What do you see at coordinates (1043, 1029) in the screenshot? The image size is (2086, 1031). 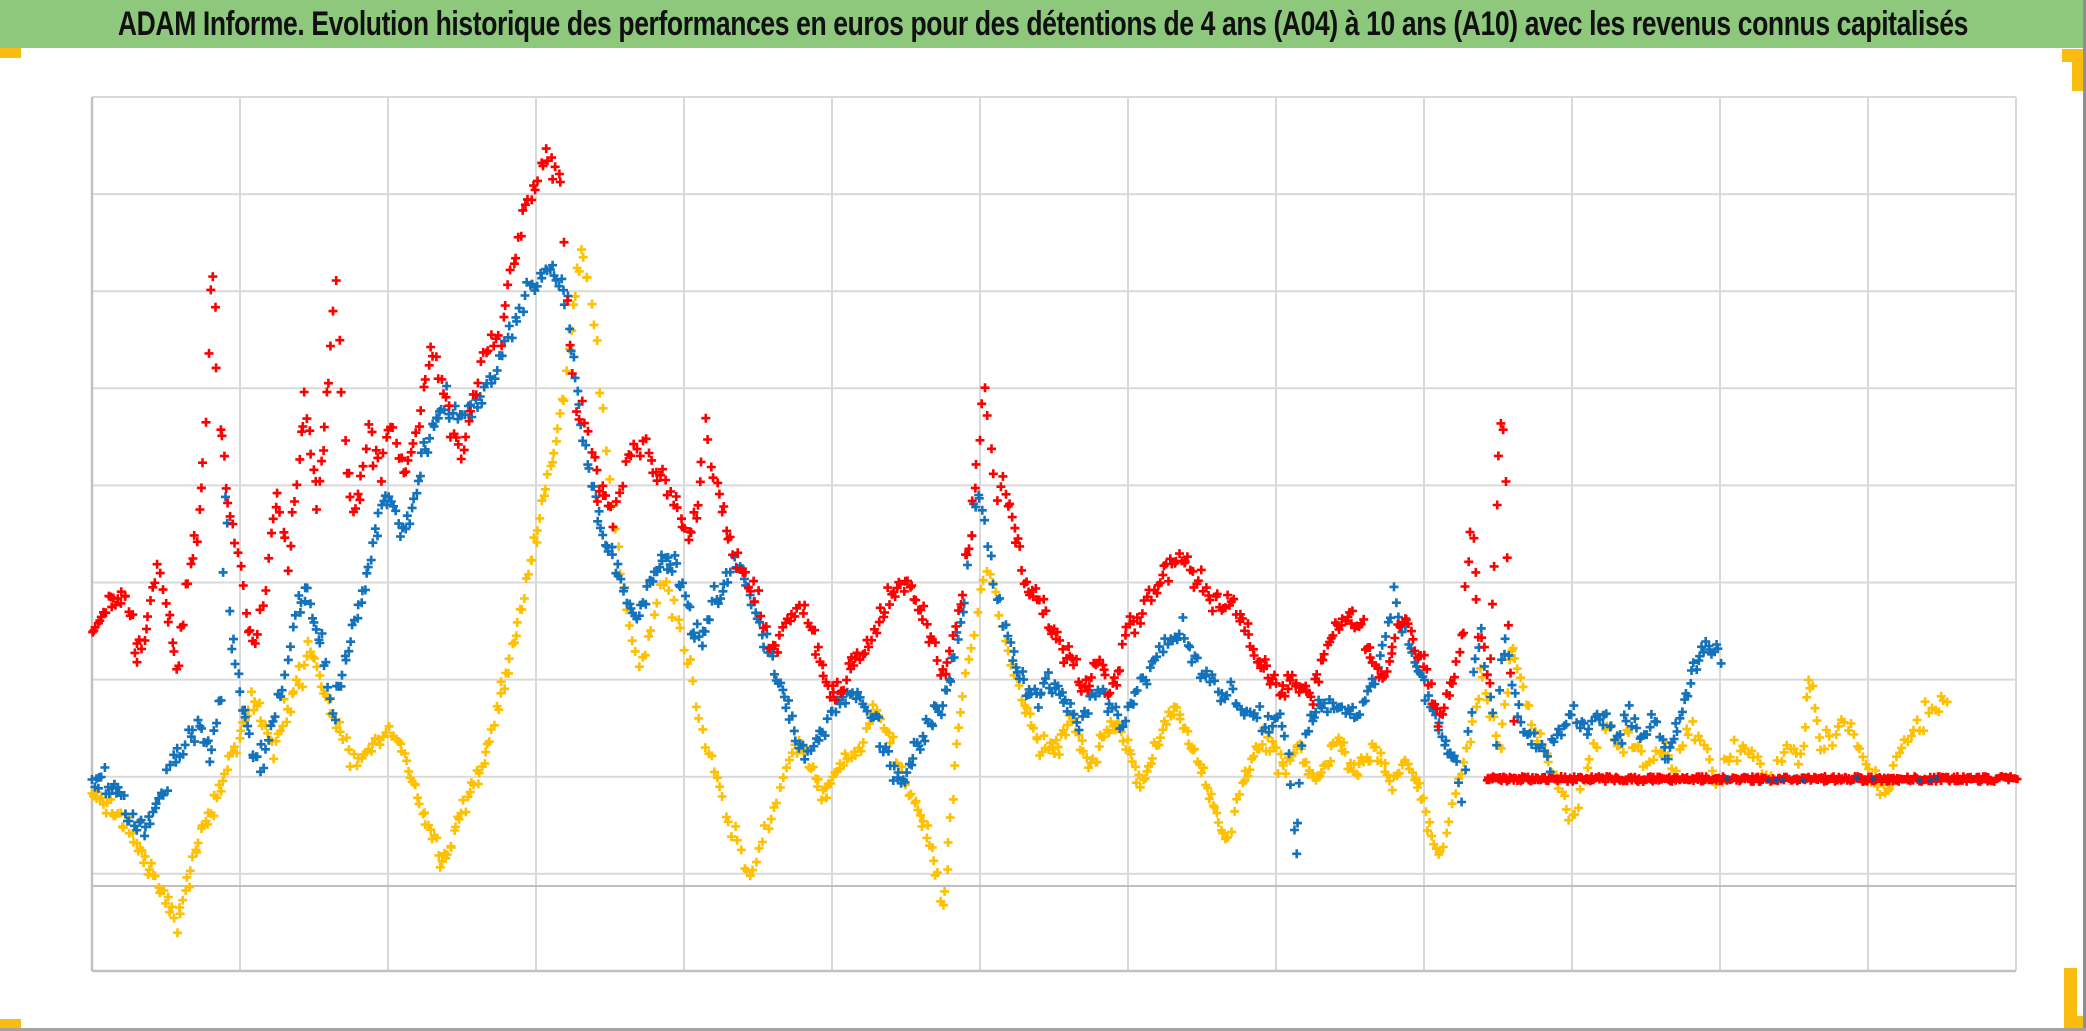 I see `window-bottom-border` at bounding box center [1043, 1029].